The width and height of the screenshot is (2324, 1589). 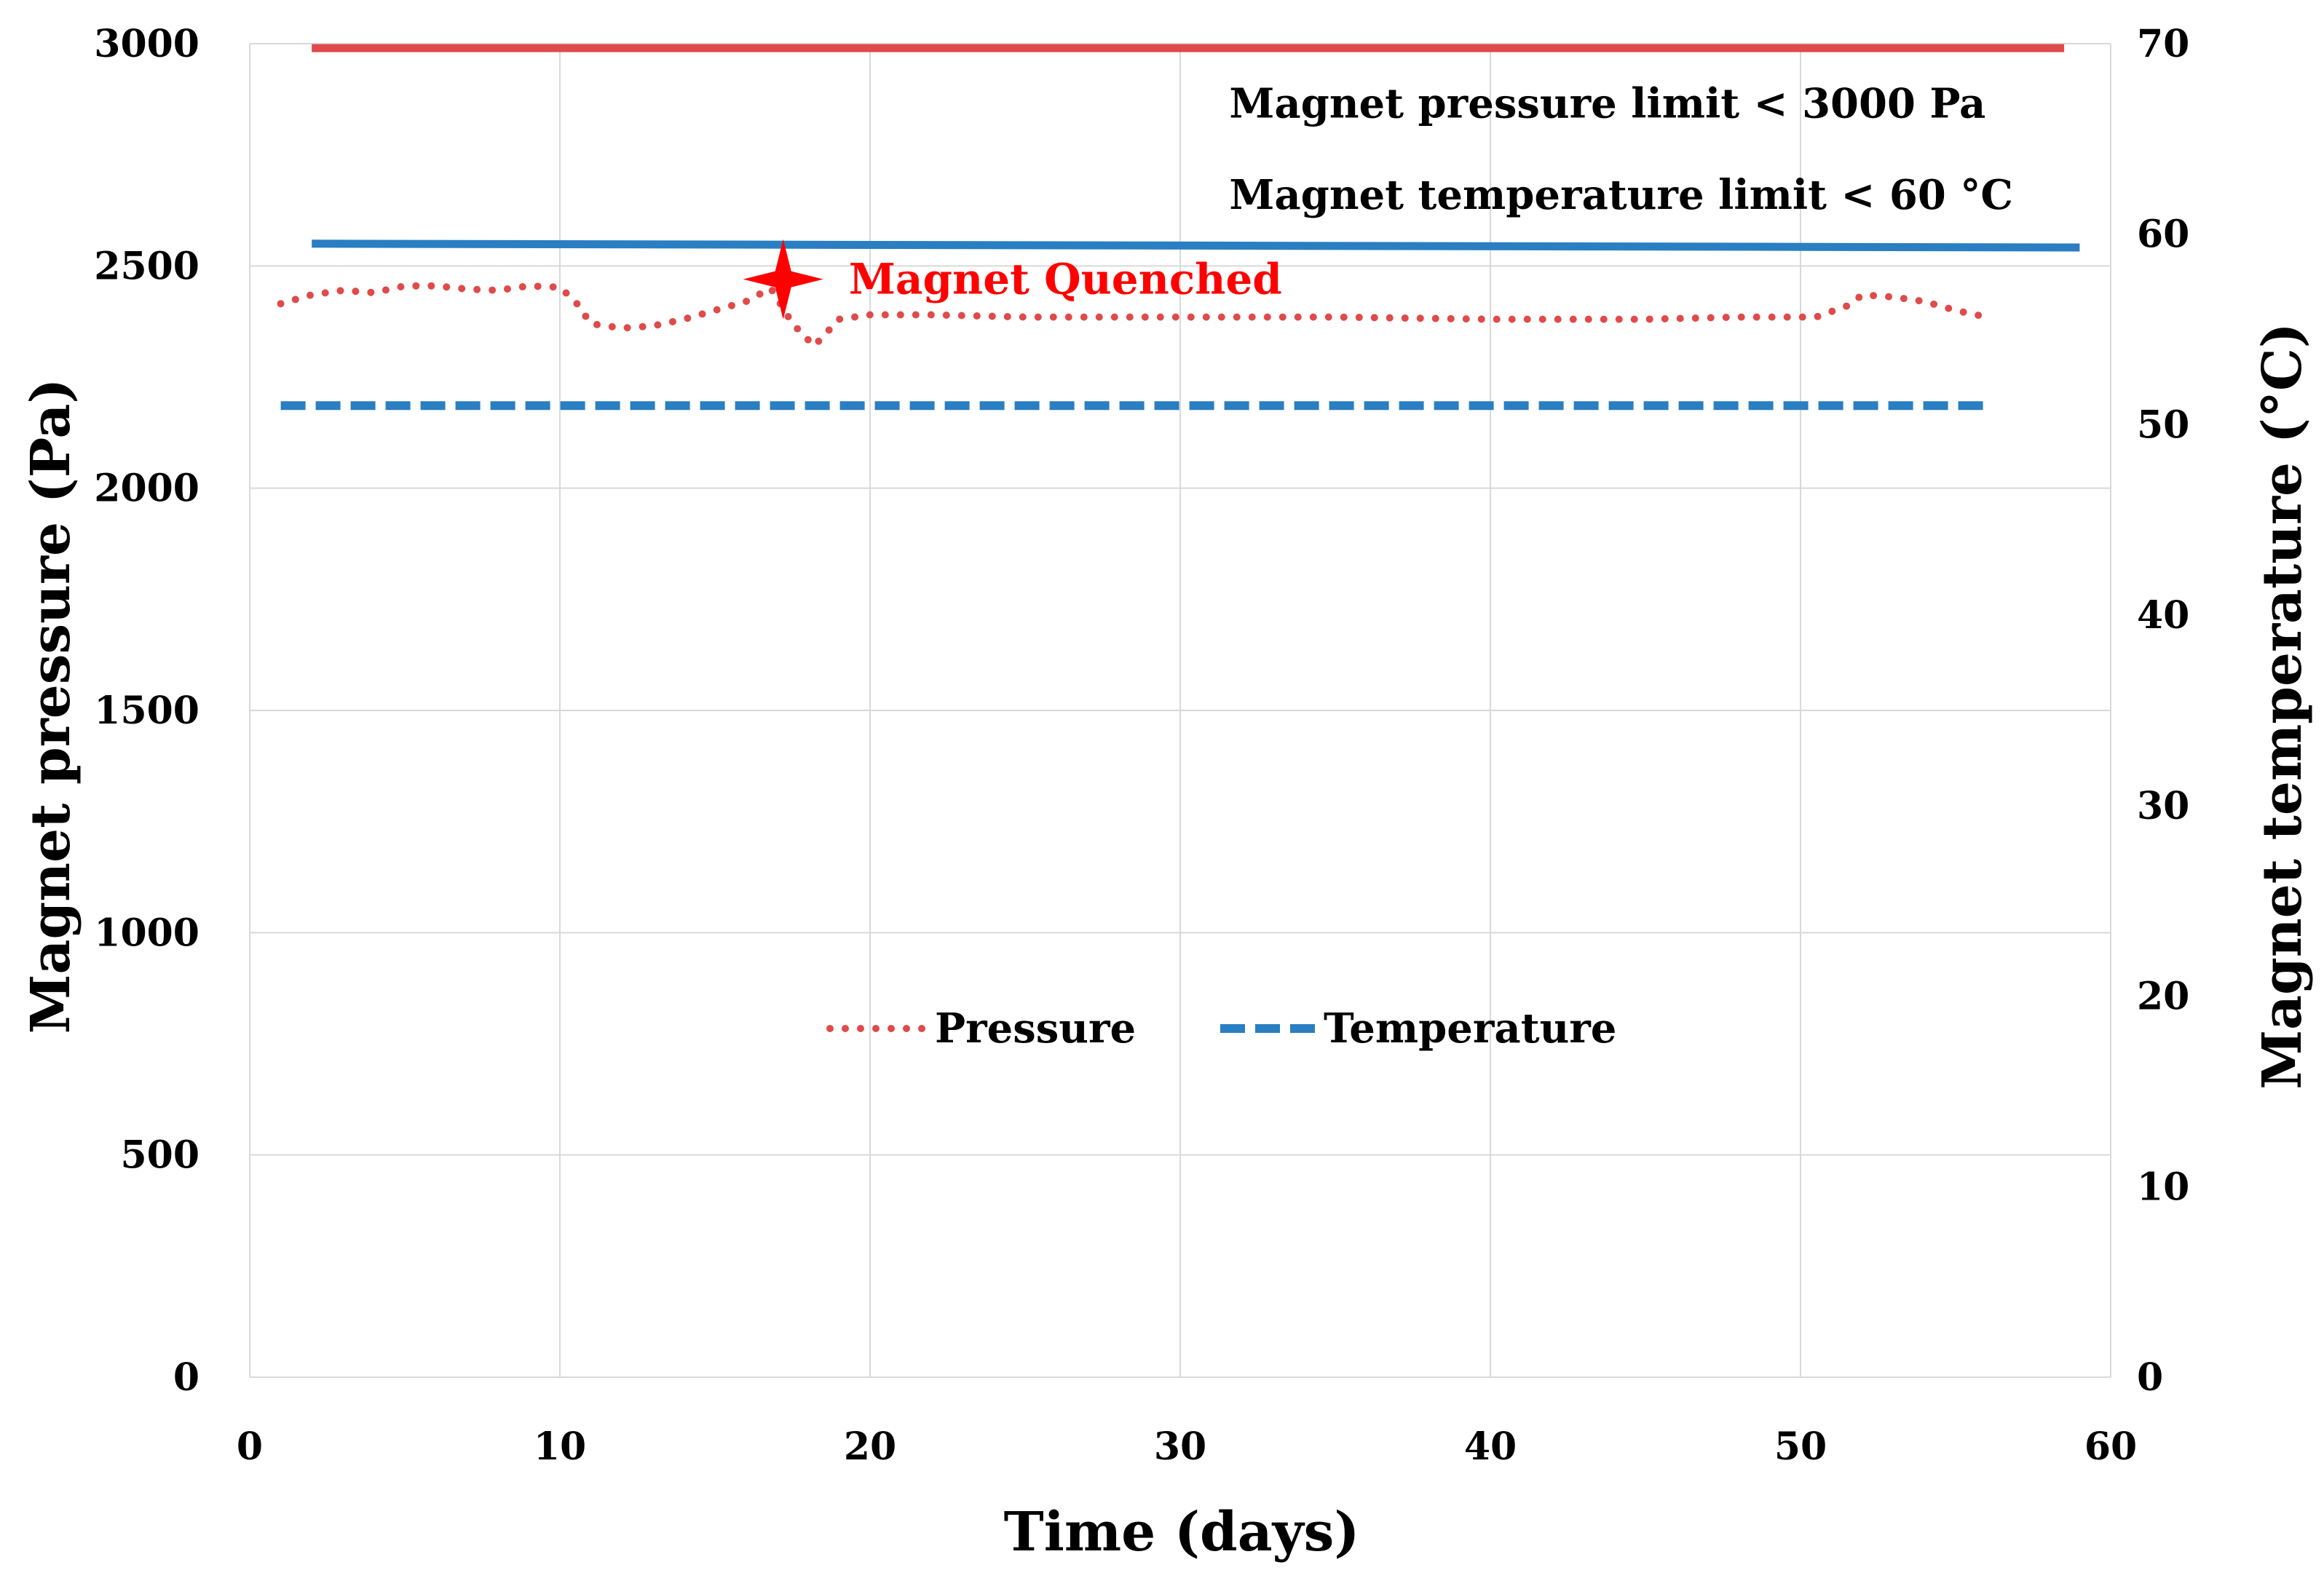 What do you see at coordinates (2282, 706) in the screenshot?
I see `y2-axis-title: Magnet temperature (°C)` at bounding box center [2282, 706].